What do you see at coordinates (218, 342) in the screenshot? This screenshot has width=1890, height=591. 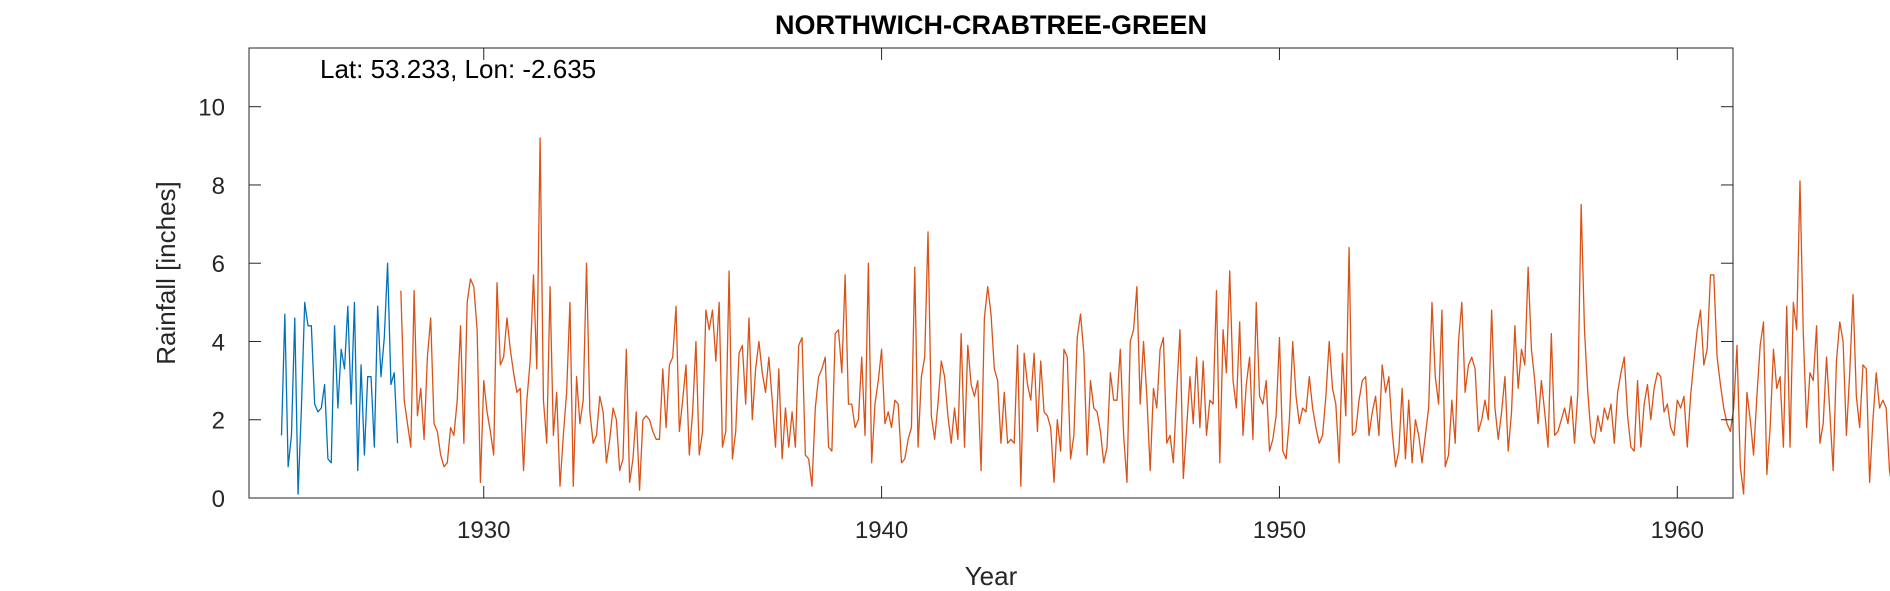 I see `y-tick-label: 4` at bounding box center [218, 342].